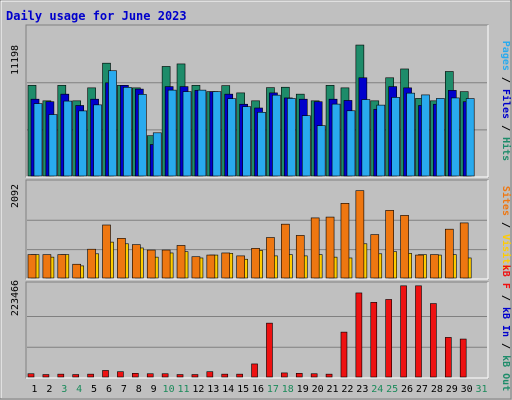 Image resolution: width=512 pixels, height=400 pixels. Describe the element at coordinates (467, 389) in the screenshot. I see `day-label: 30` at that location.